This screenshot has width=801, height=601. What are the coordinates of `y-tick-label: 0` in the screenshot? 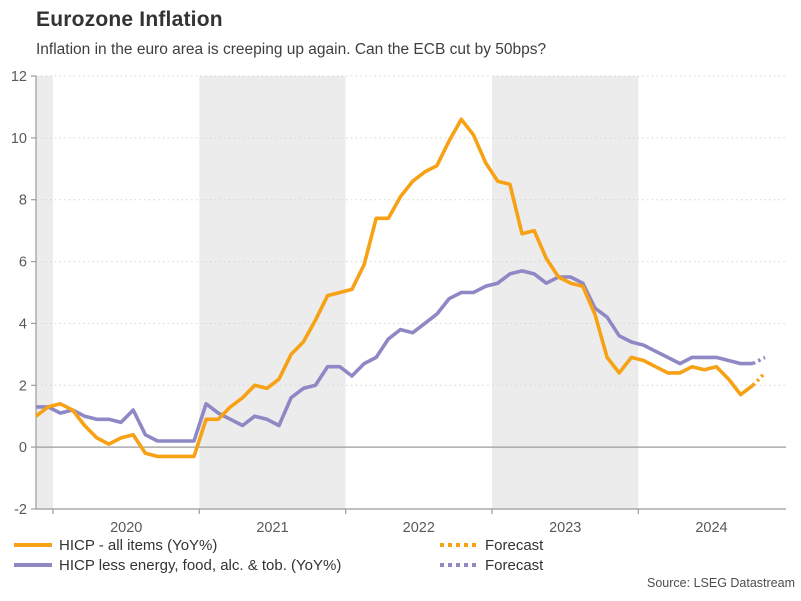 It's located at (23, 448).